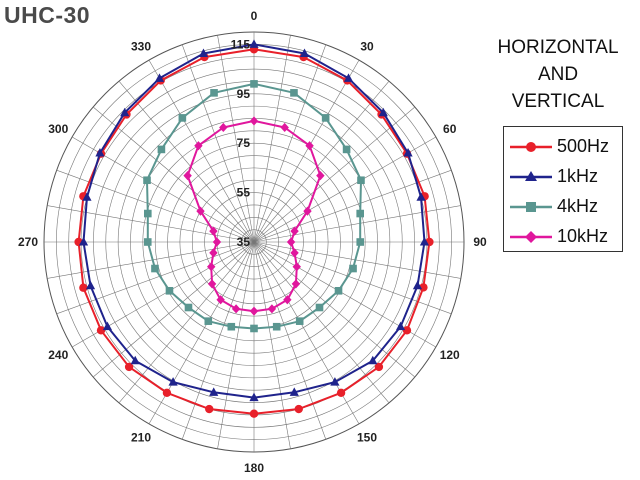 The image size is (640, 480). I want to click on legend-swatch-1khz, so click(531, 176).